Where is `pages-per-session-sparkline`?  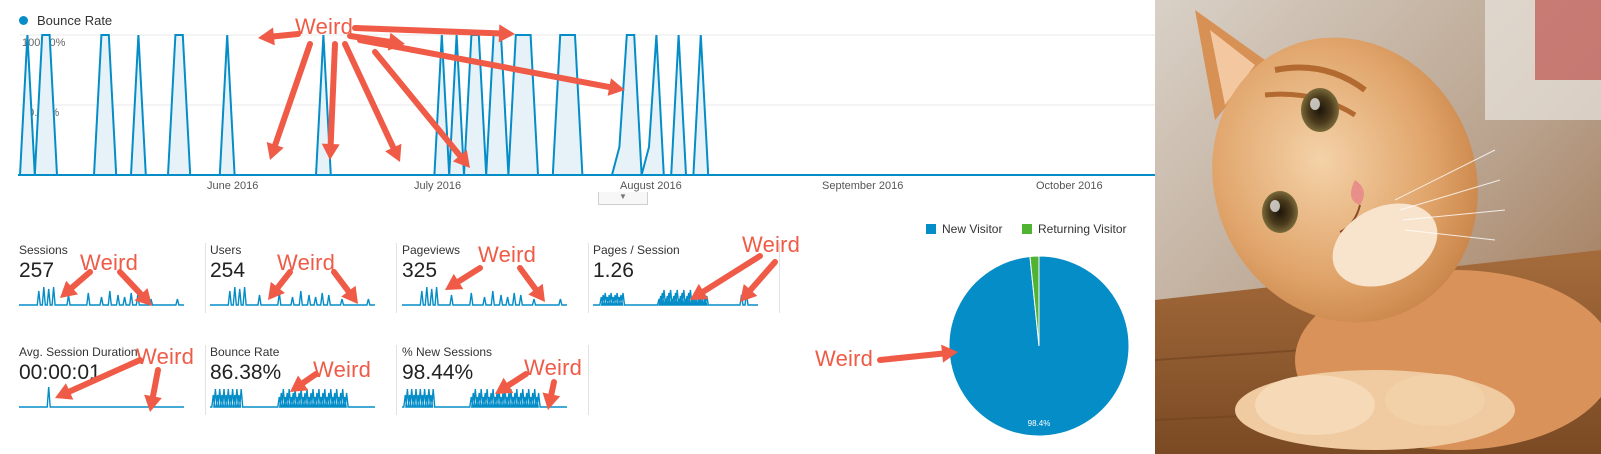
pages-per-session-sparkline is located at coordinates (675, 297).